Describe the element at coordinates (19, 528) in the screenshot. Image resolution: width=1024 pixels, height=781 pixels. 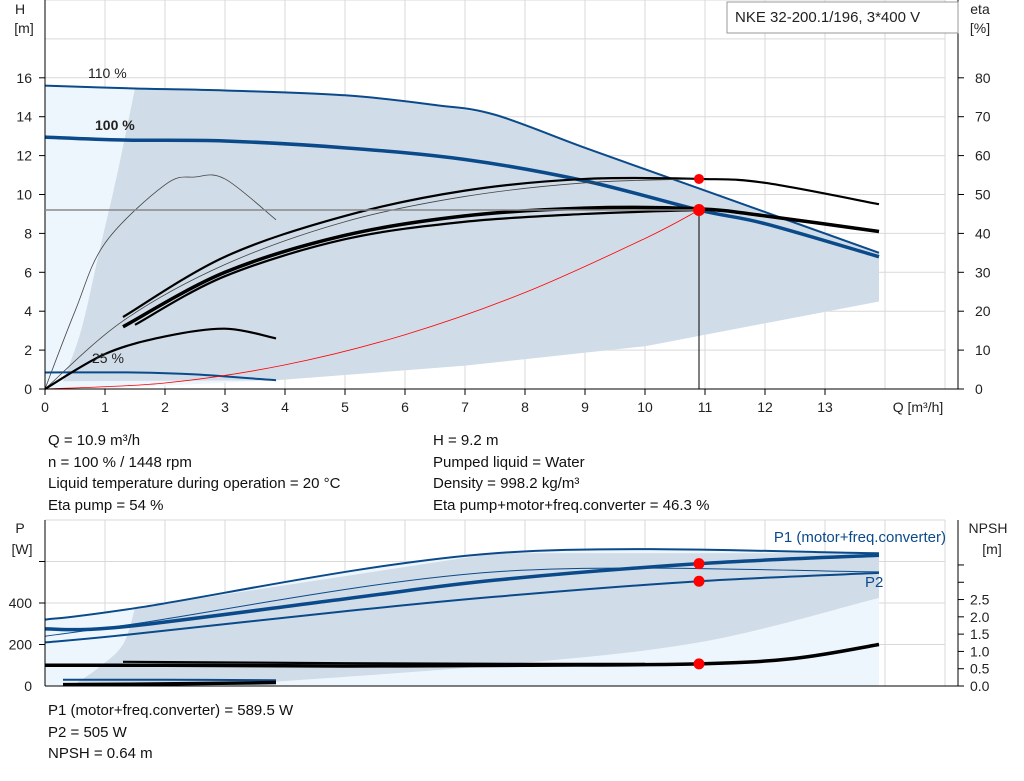
I see `p-axis-title: P` at that location.